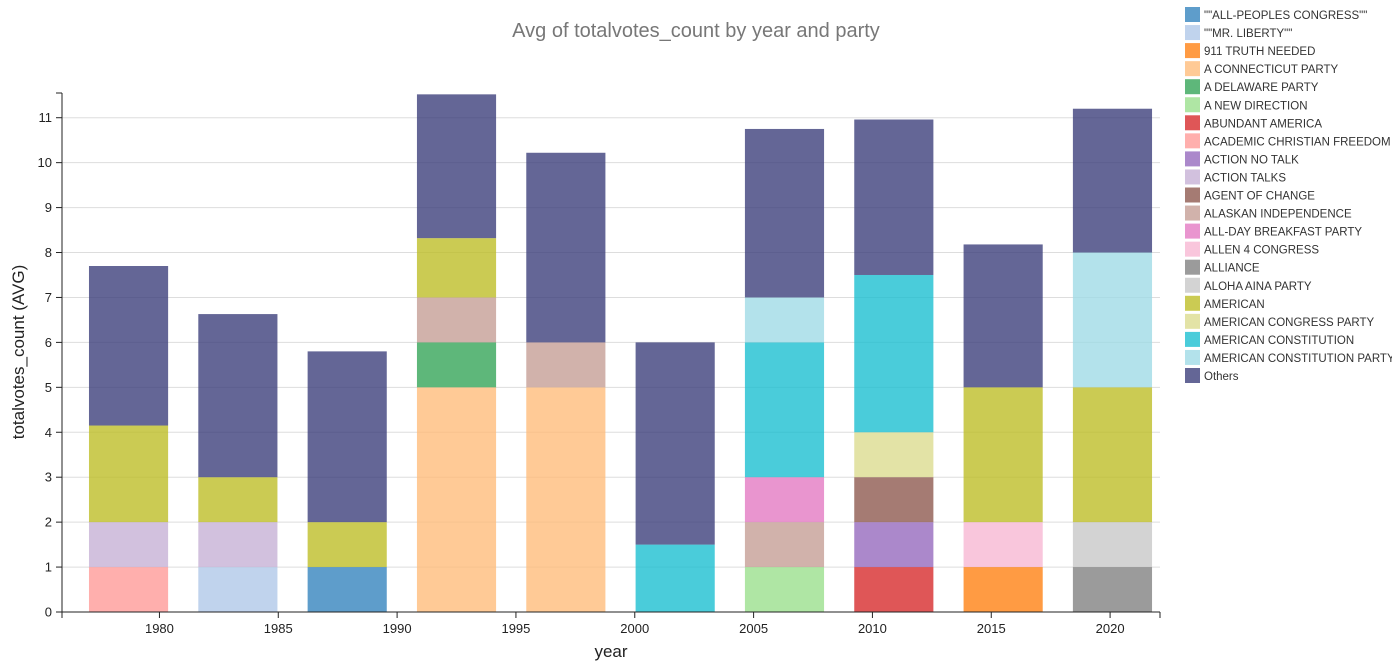 The height and width of the screenshot is (661, 1392). I want to click on y-tick-label: 3, so click(48, 477).